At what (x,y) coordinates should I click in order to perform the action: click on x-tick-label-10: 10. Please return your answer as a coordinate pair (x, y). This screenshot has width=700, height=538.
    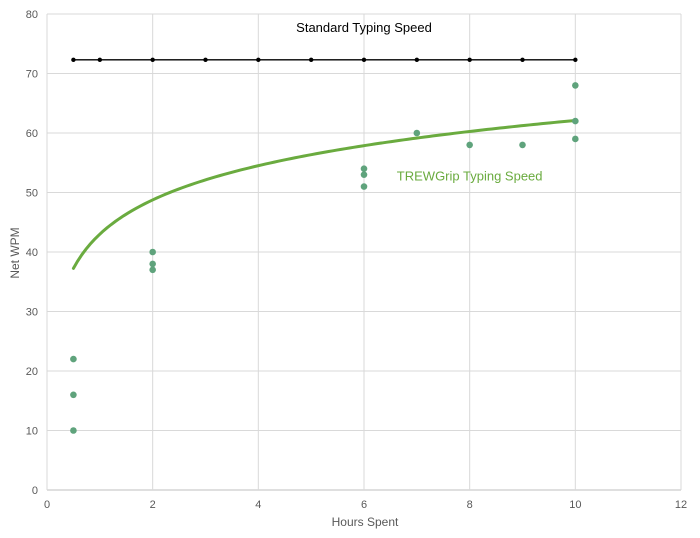
    Looking at the image, I should click on (575, 505).